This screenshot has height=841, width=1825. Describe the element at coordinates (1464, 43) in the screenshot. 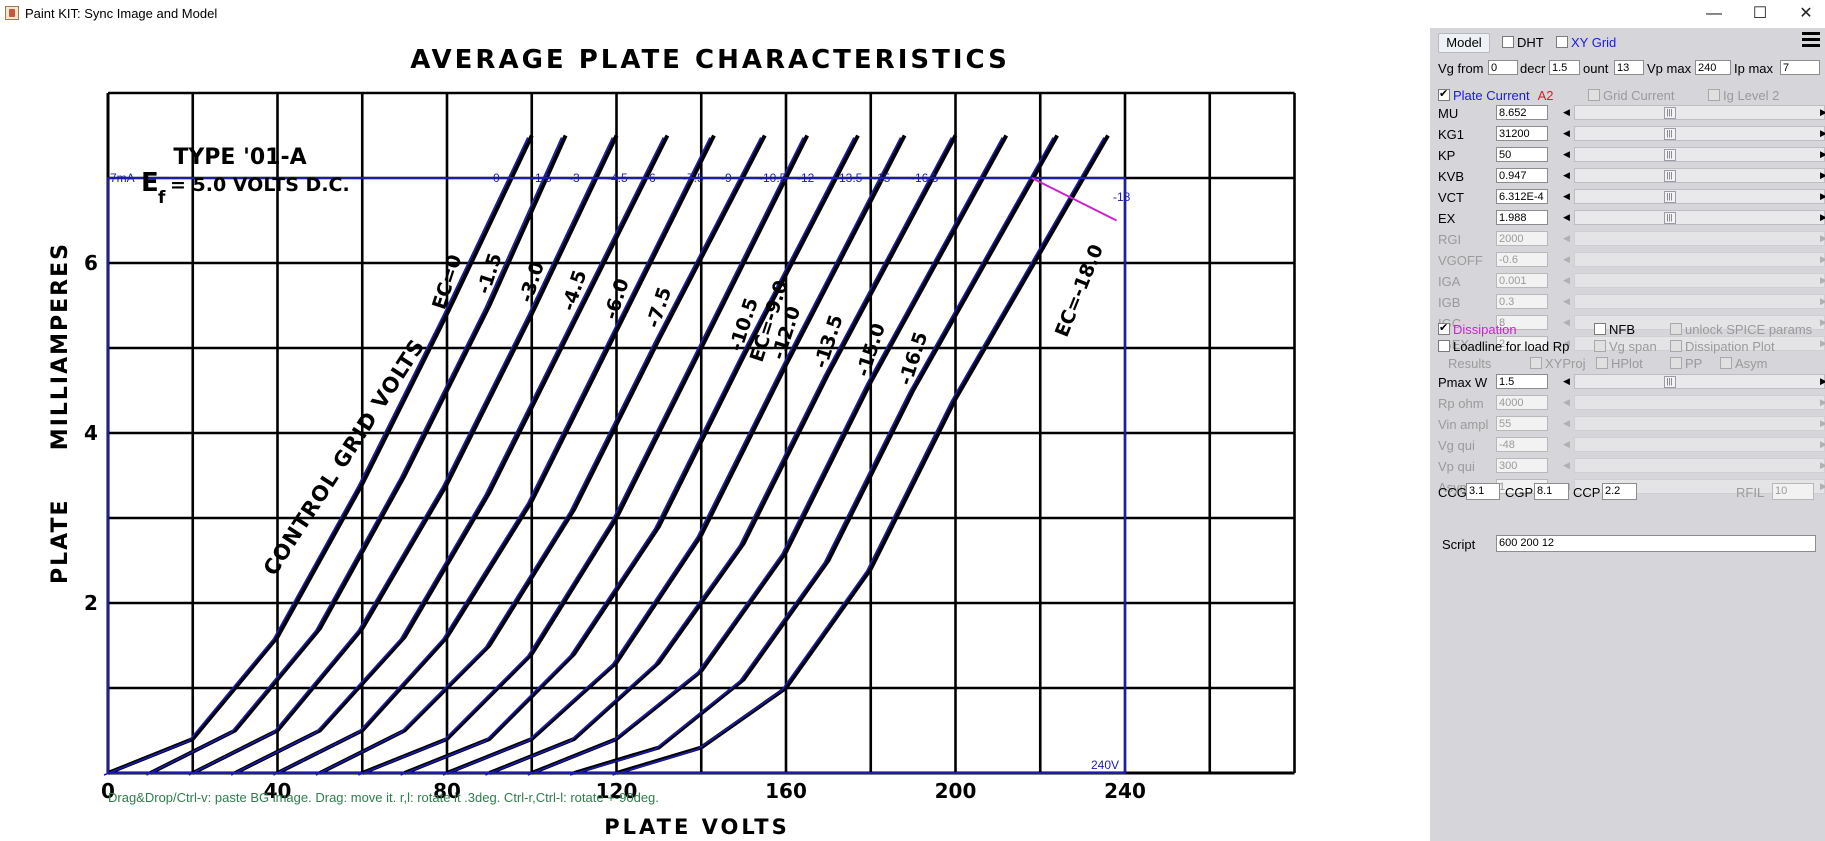

I see `tab-model: Model` at that location.